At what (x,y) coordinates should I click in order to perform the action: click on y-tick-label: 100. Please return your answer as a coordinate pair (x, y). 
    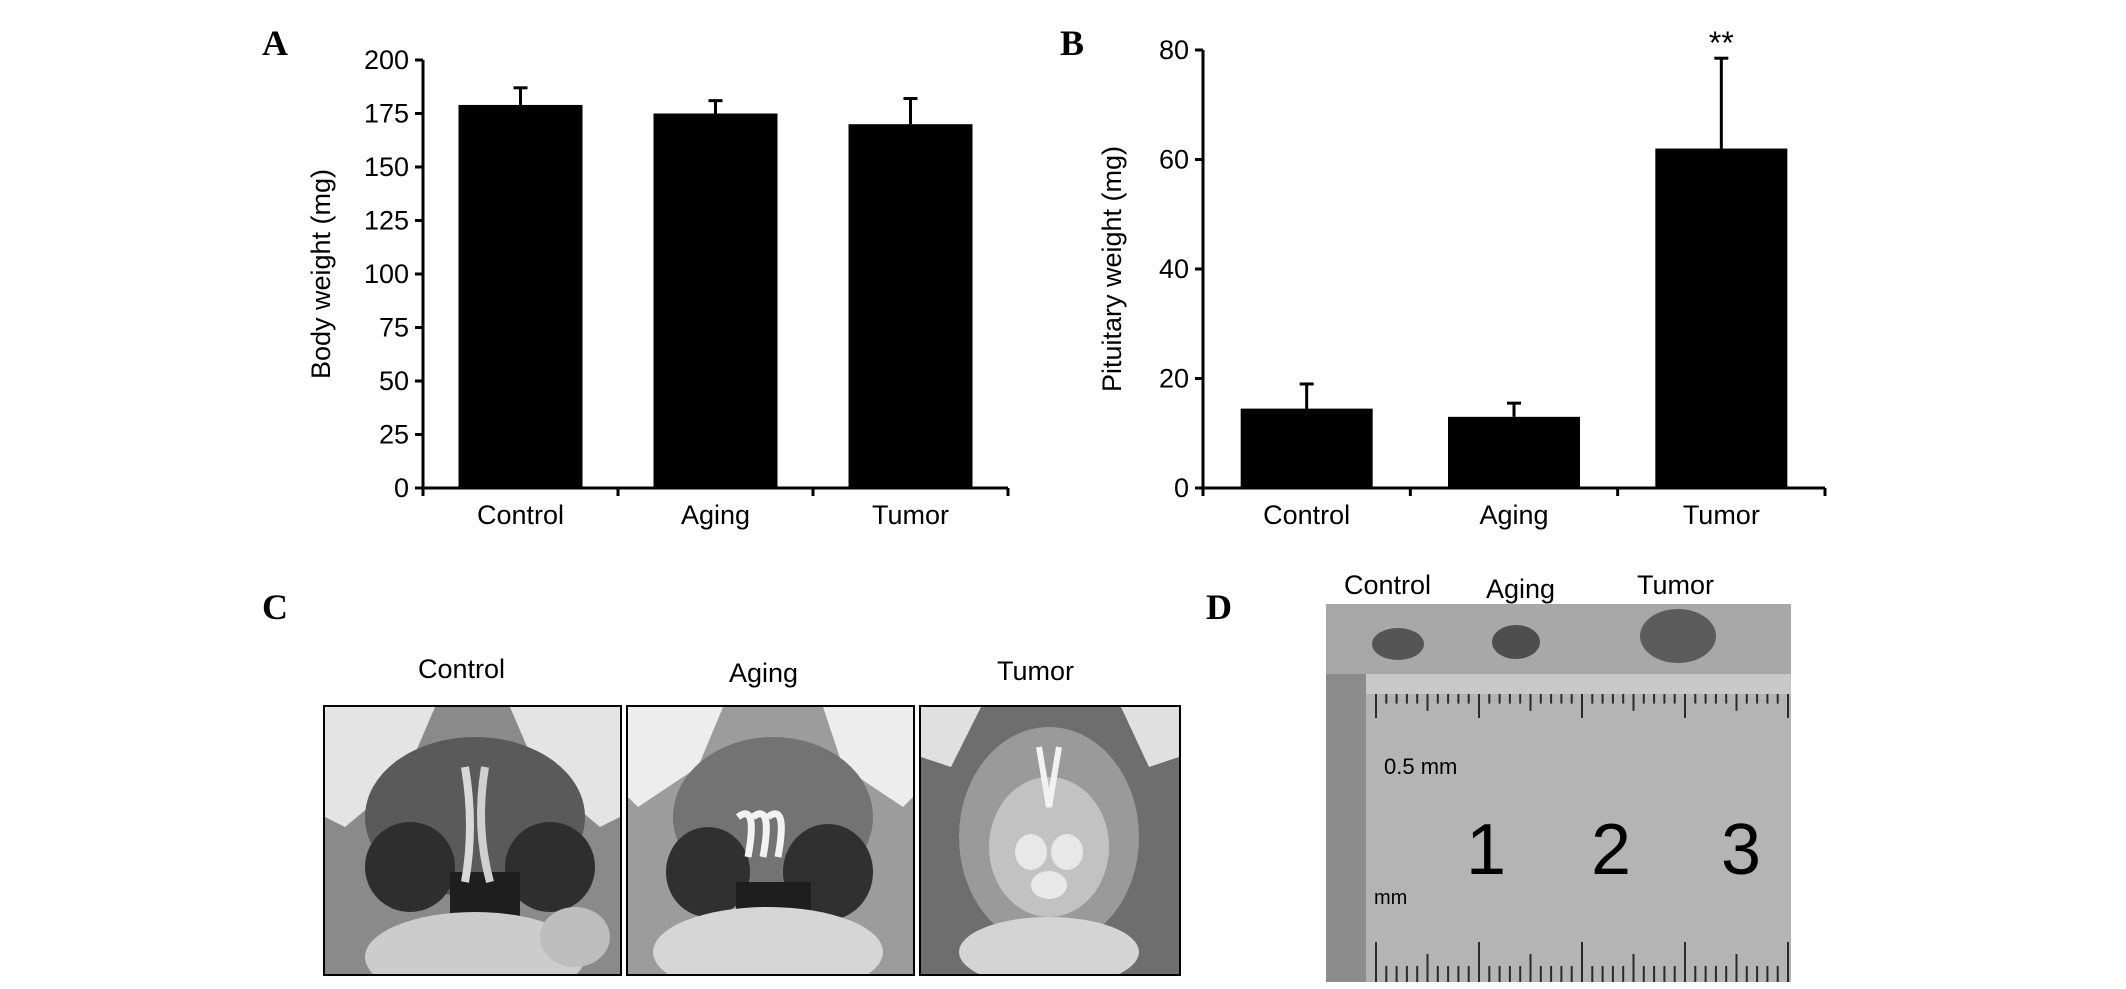
    Looking at the image, I should click on (386, 274).